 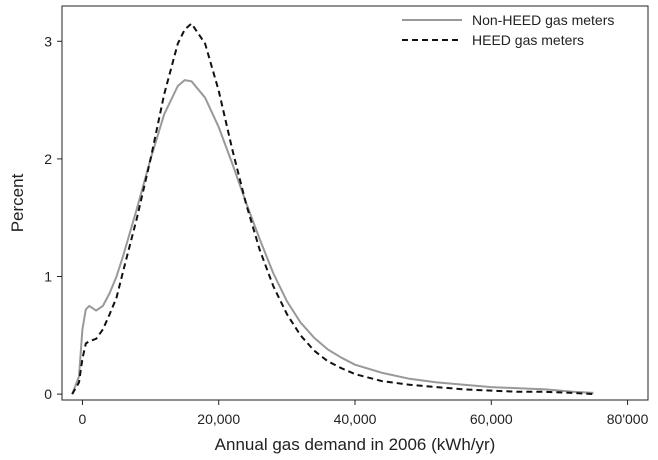 I want to click on x-tick-label: 80'000, so click(x=628, y=419).